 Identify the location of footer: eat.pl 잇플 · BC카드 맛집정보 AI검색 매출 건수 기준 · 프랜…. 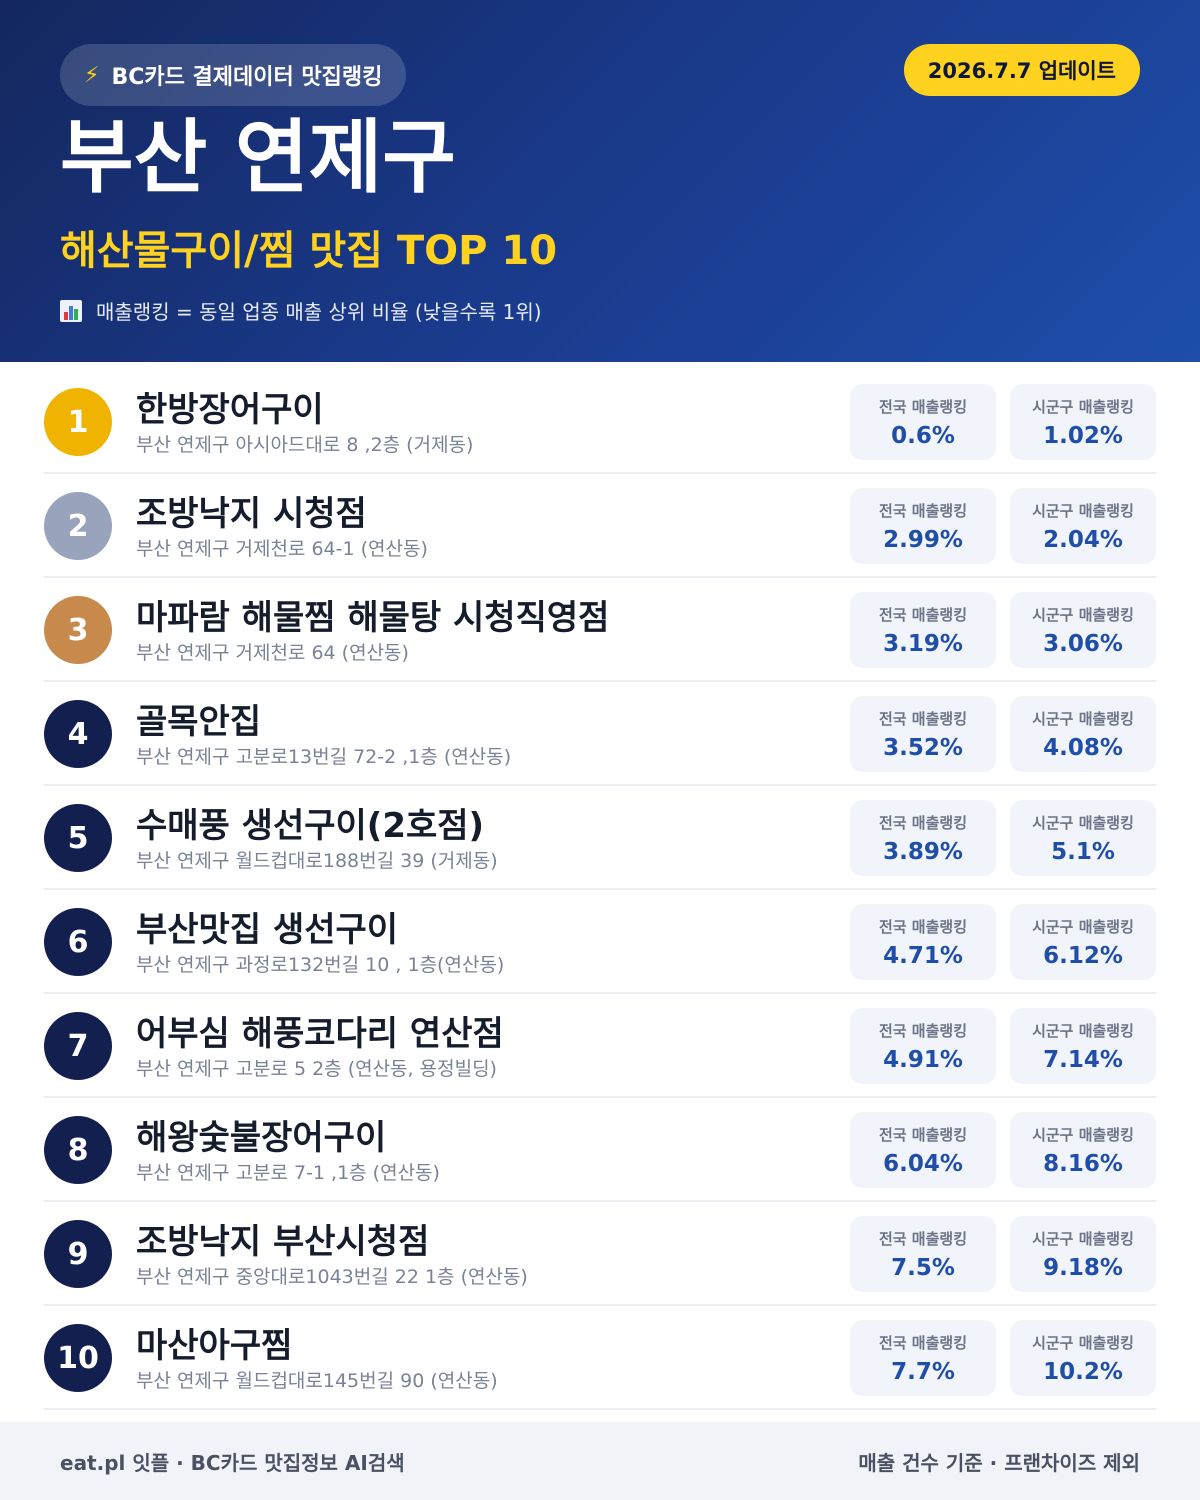
(600, 1461).